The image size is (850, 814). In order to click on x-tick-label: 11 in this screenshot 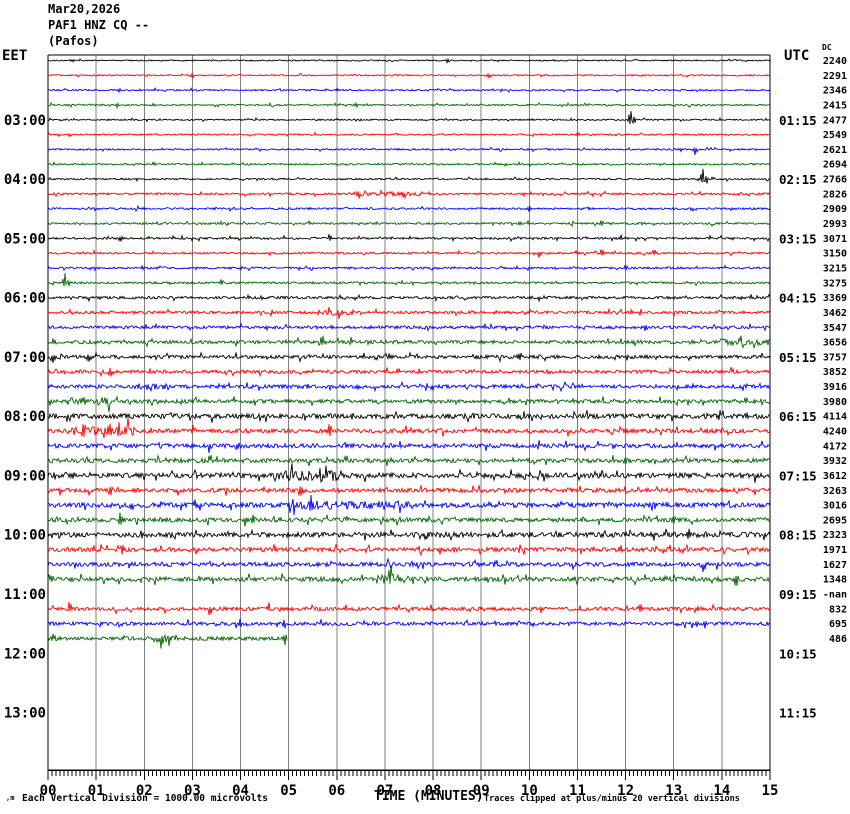, I will do `click(577, 791)`.